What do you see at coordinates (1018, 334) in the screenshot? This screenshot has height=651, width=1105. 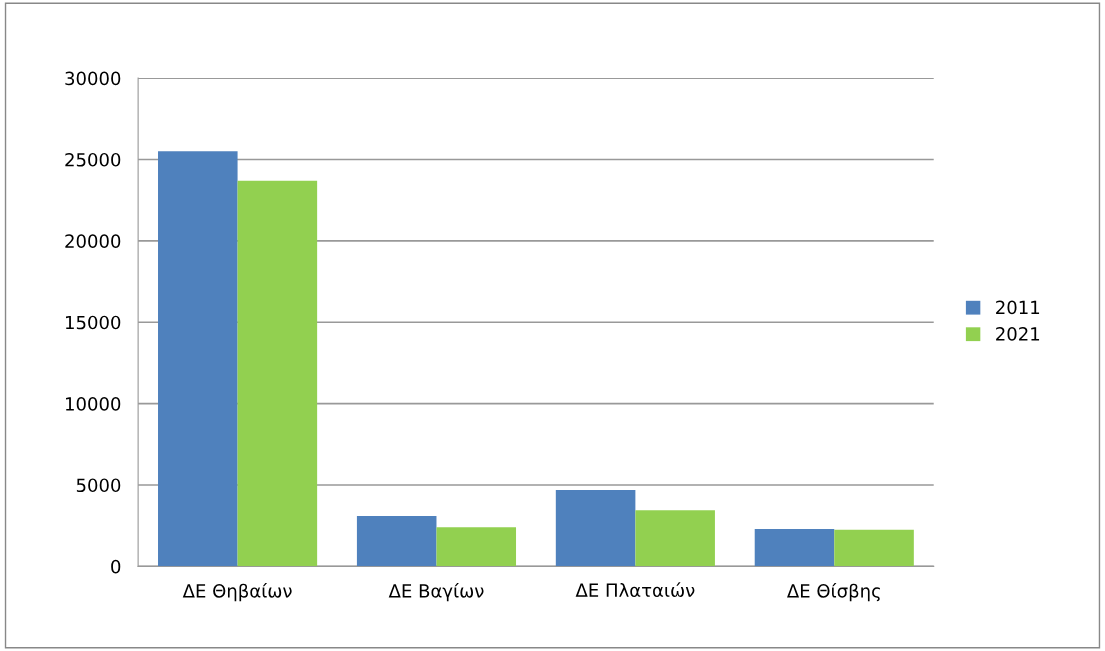 I see `legend-label: 2021` at bounding box center [1018, 334].